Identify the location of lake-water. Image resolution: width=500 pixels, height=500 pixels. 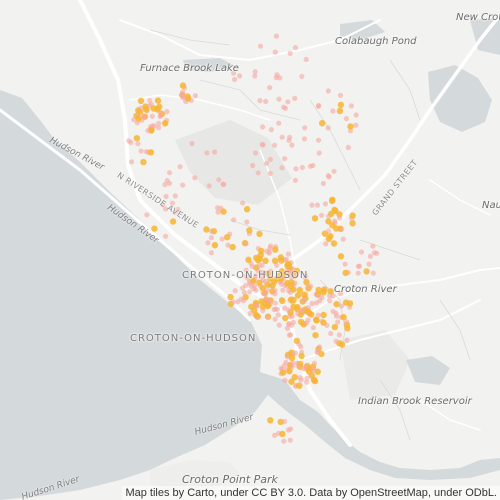
(460, 98).